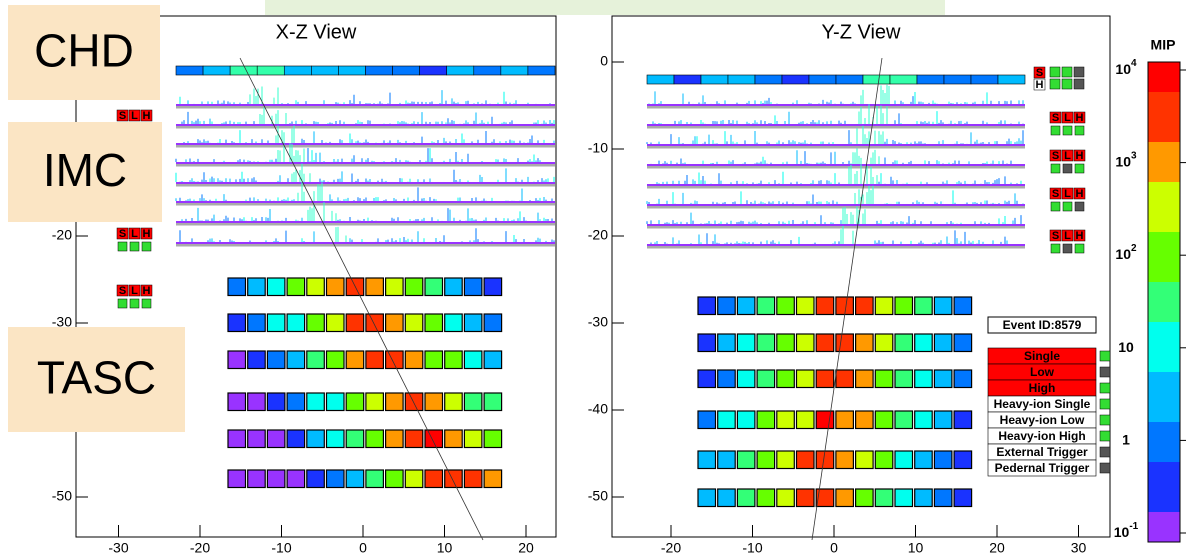 This screenshot has width=1203, height=557. Describe the element at coordinates (1042, 356) in the screenshot. I see `trigger-label: Single` at that location.